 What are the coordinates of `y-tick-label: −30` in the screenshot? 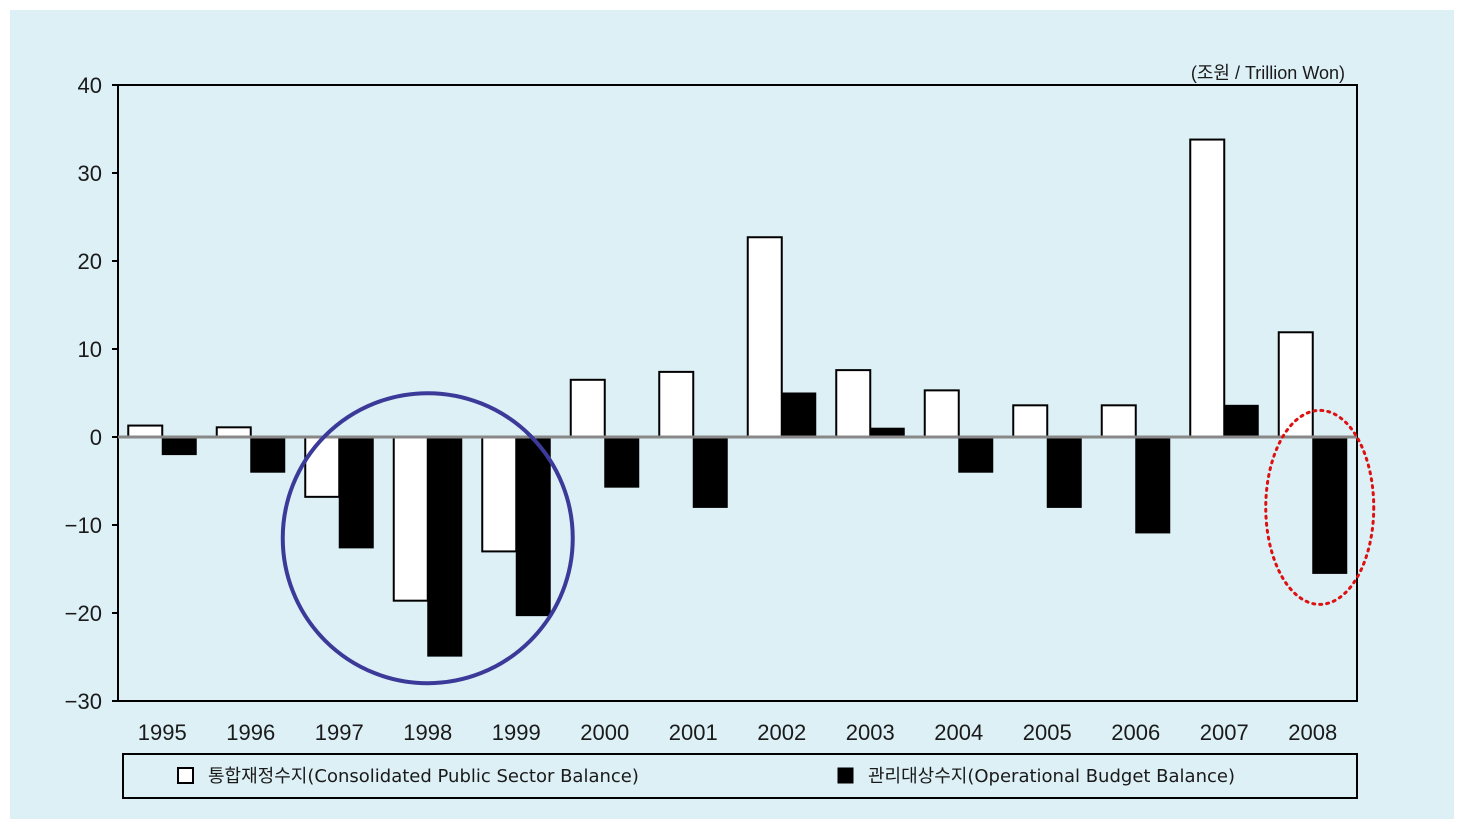 It's located at (83, 701).